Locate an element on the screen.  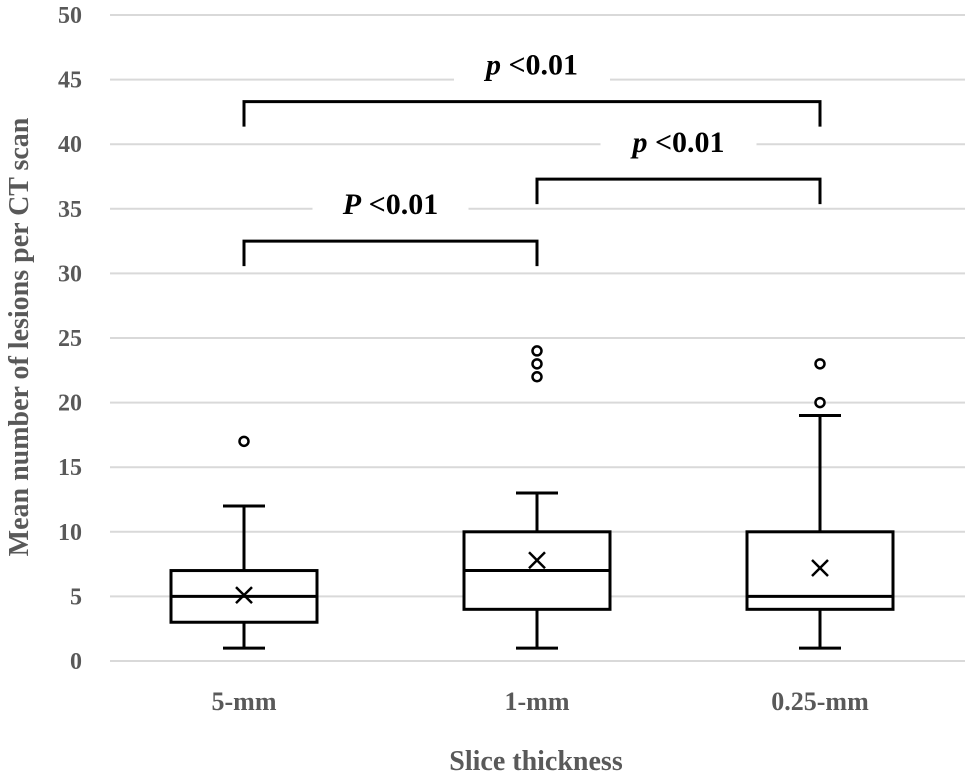
x-category-label: 1-mm is located at coordinates (537, 701).